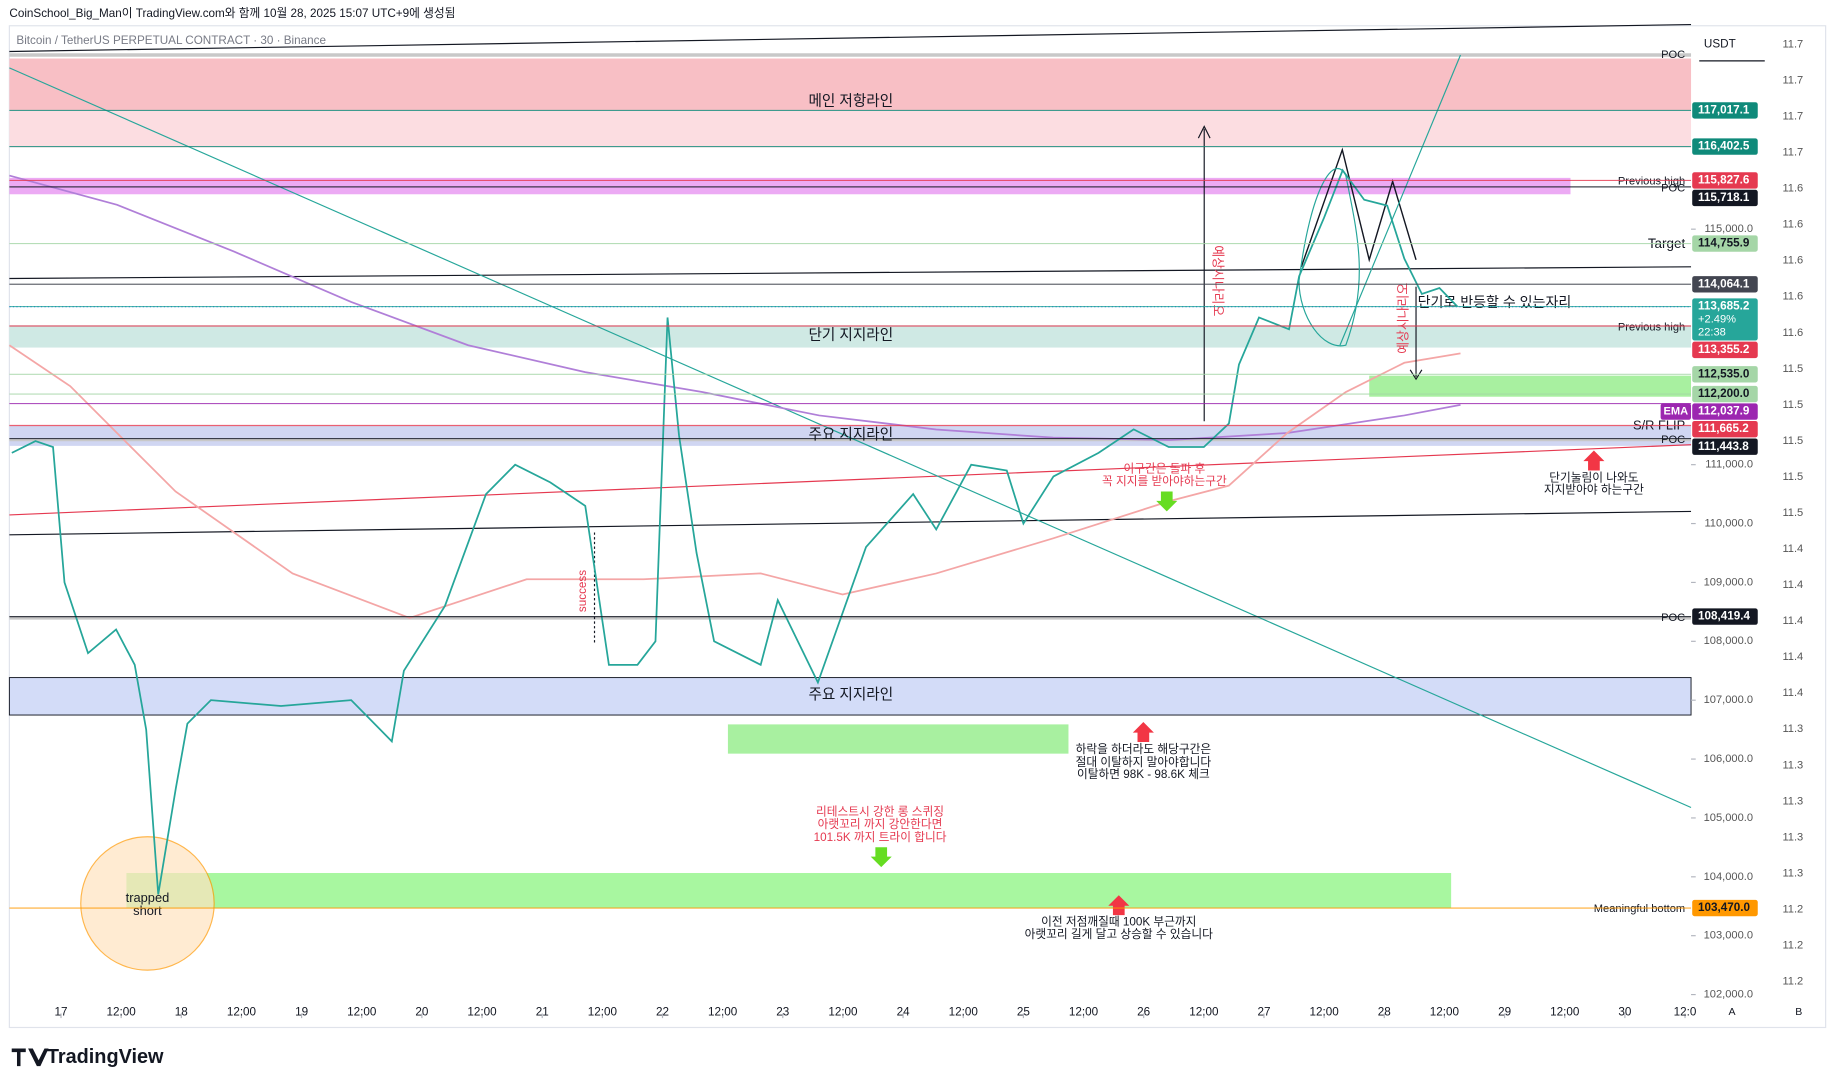 The image size is (1835, 1086). I want to click on price-box-label: 111,665.2, so click(1723, 428).